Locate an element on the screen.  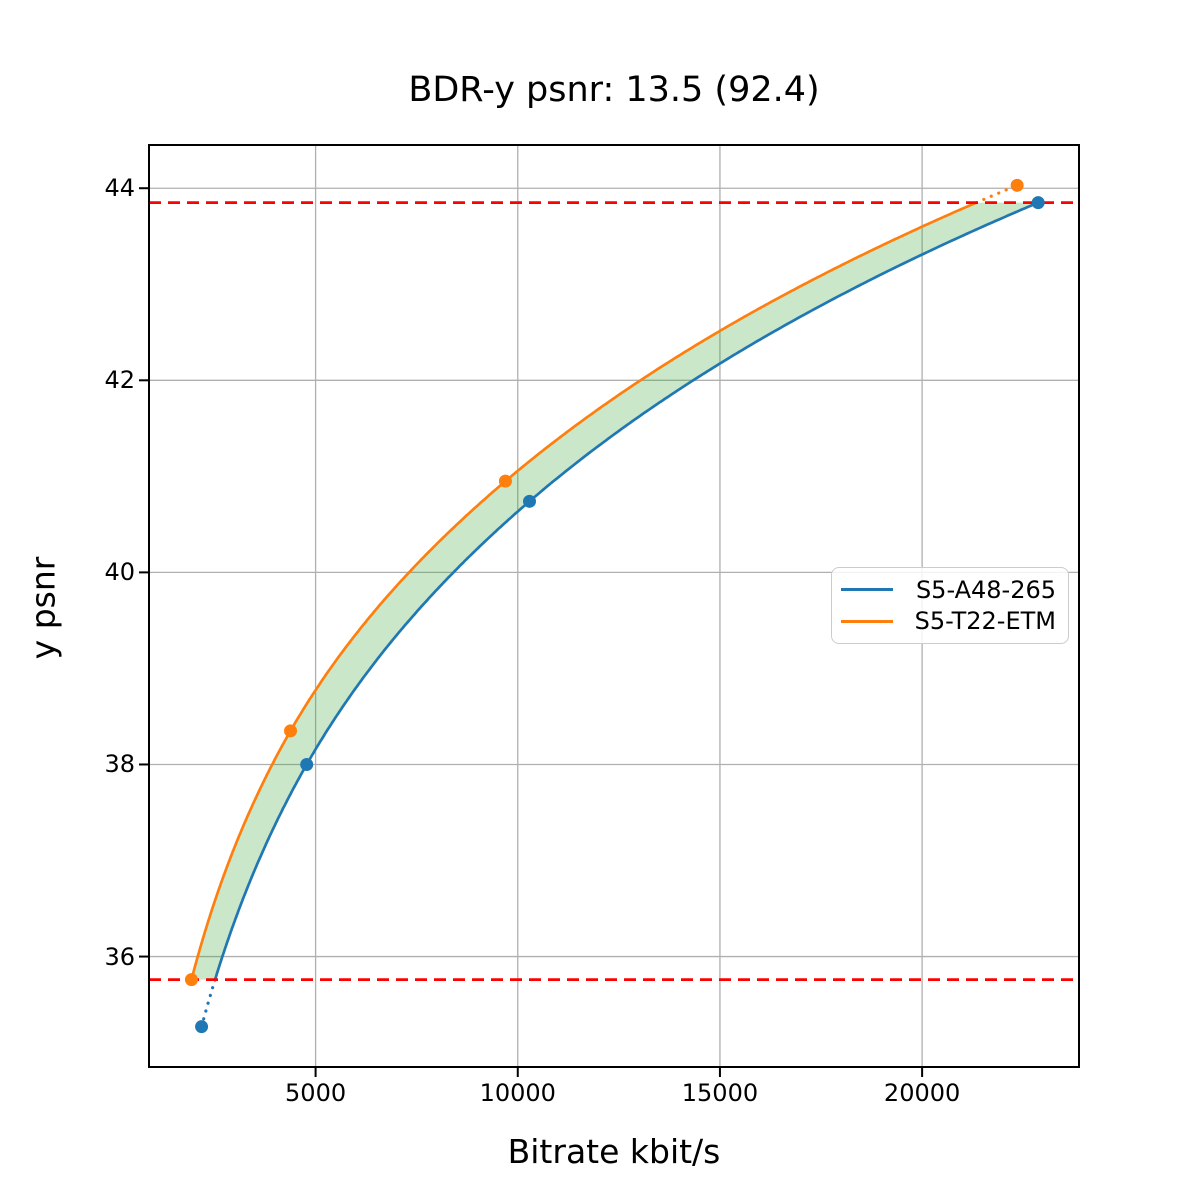
y-tick-label: 42 is located at coordinates (119, 380).